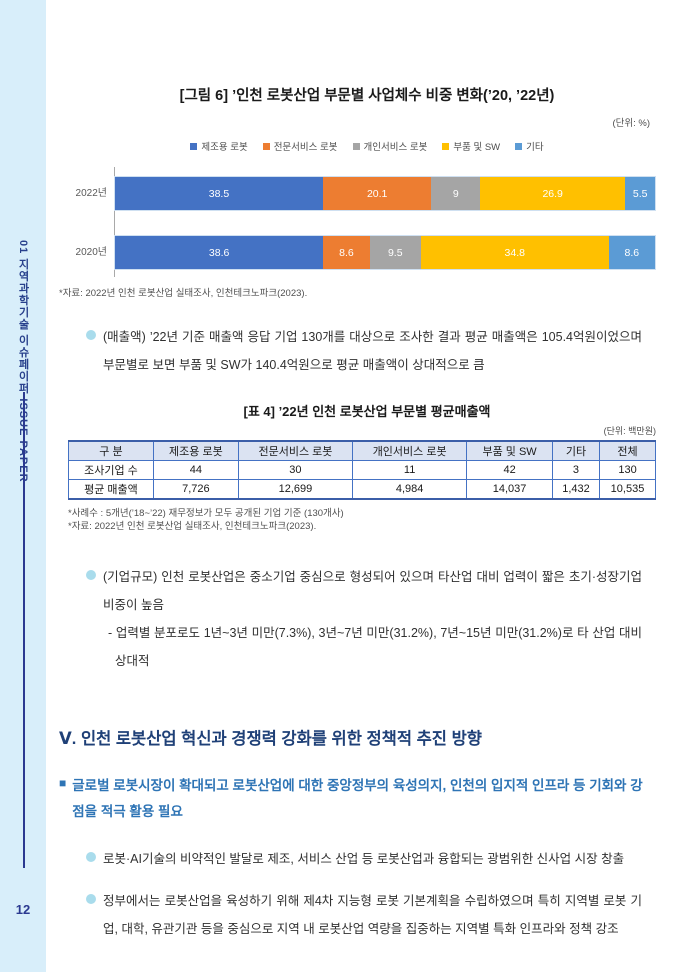  Describe the element at coordinates (295, 489) in the screenshot. I see `table-cell: 12,699` at that location.